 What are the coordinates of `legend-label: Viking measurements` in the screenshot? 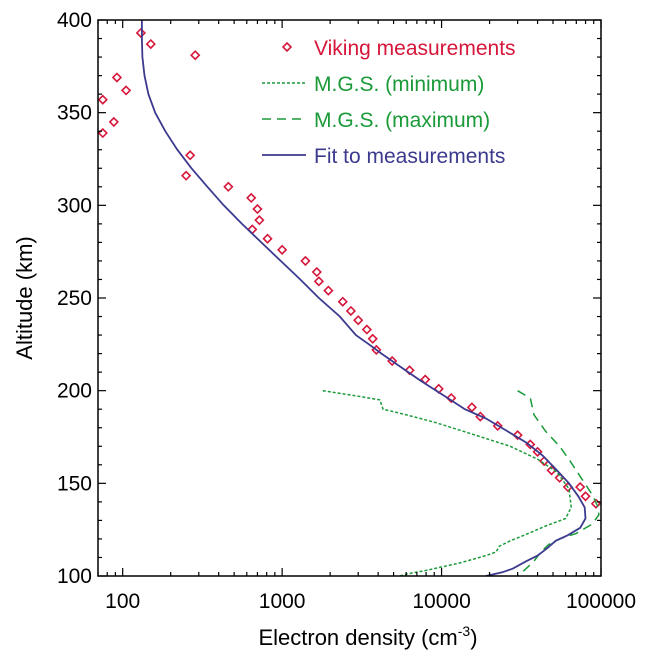 It's located at (415, 48).